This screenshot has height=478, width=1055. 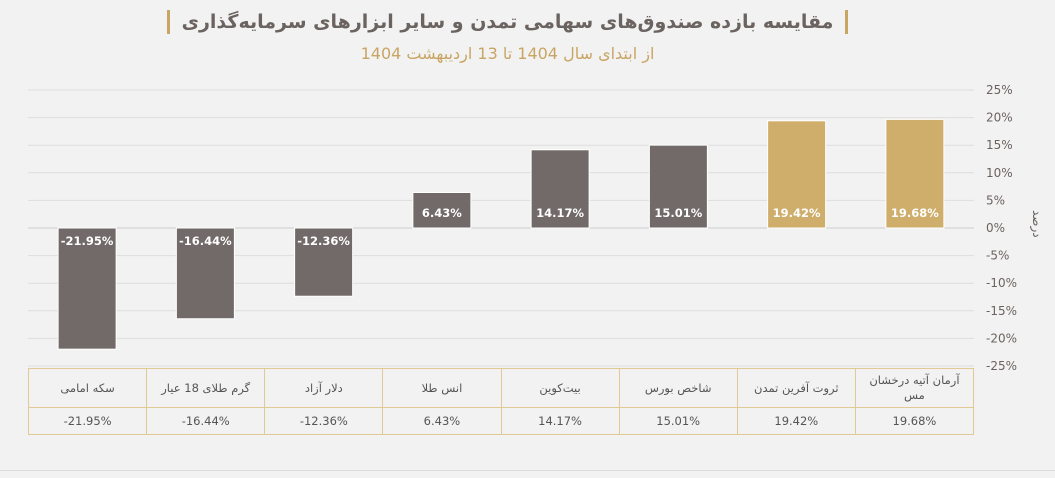 What do you see at coordinates (1001, 366) in the screenshot?
I see `y-tick-label: -25%` at bounding box center [1001, 366].